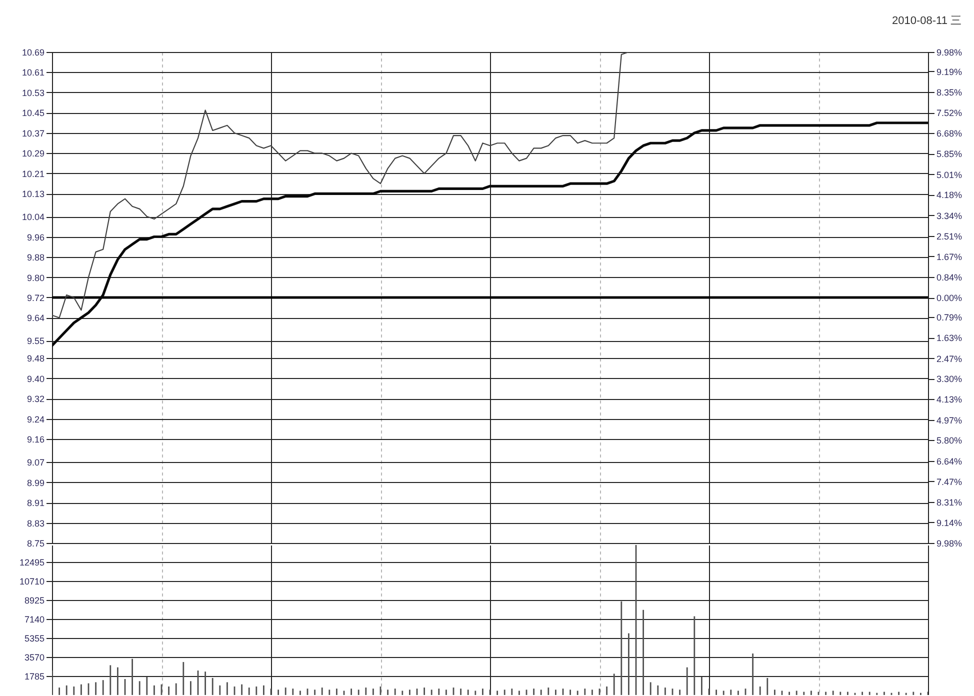  Describe the element at coordinates (949, 338) in the screenshot. I see `y2-tick-label: 1.63%` at that location.